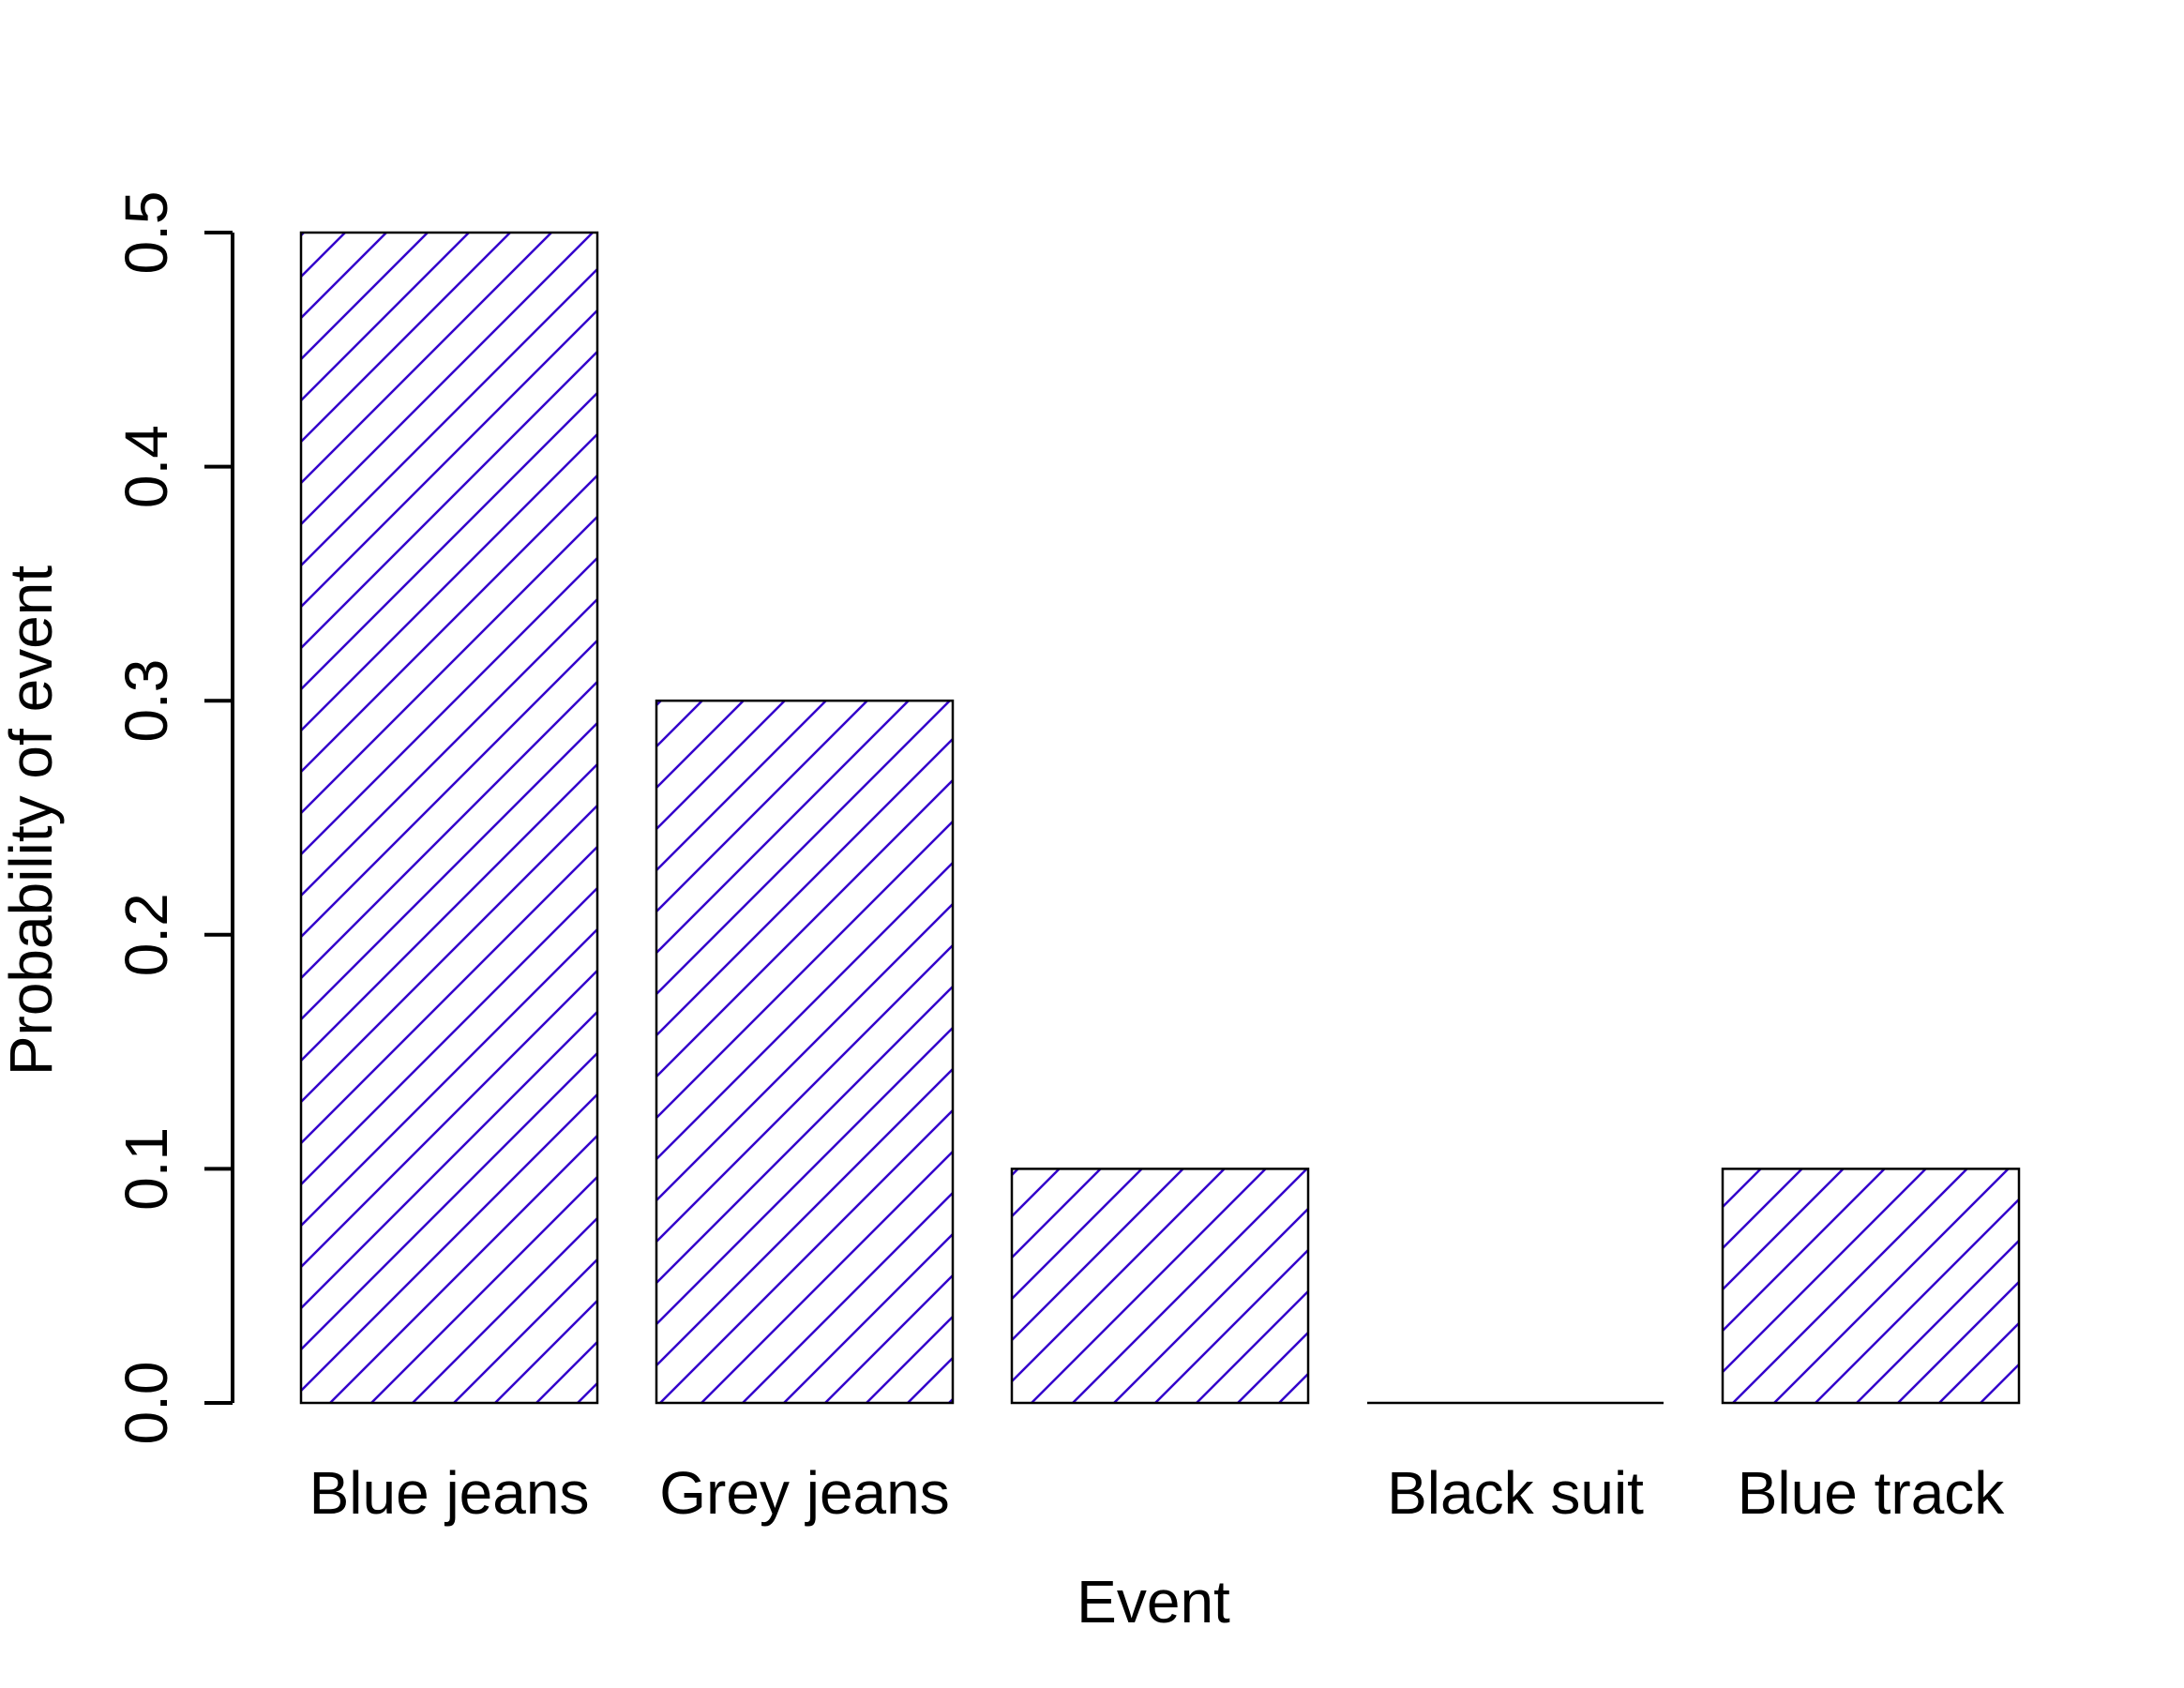  Describe the element at coordinates (173, 818) in the screenshot. I see `y-axis: 0.0 0.1 0.2 0.3 0.4 0.5` at that location.